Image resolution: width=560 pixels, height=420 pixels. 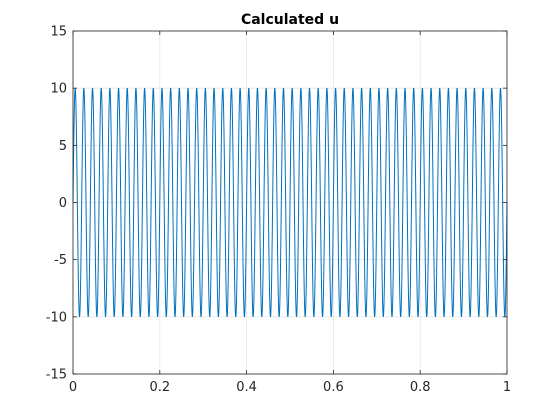 I want to click on x-tick-label: 0.4, so click(x=246, y=387).